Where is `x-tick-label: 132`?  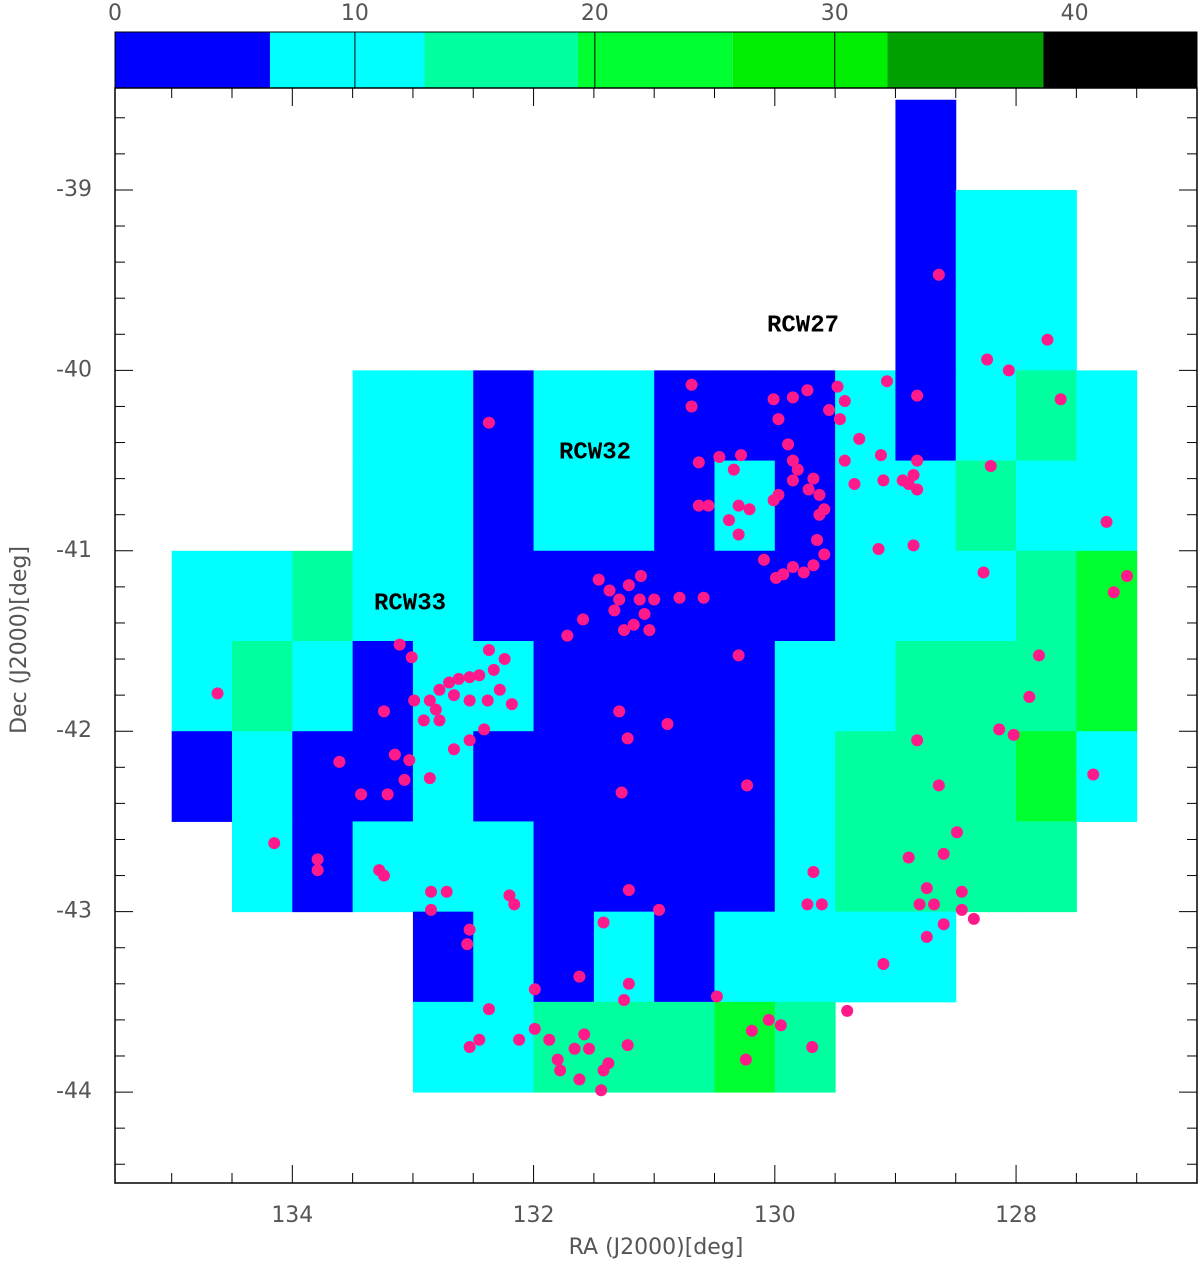
x-tick-label: 132 is located at coordinates (534, 1215).